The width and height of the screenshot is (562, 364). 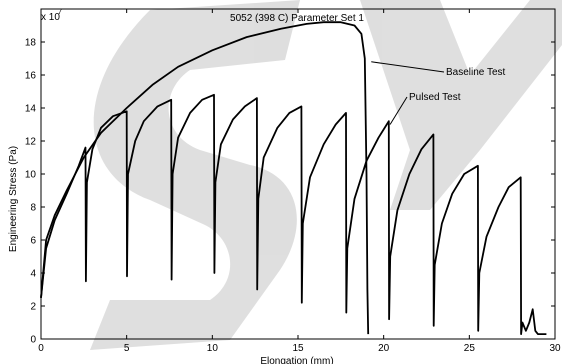 What do you see at coordinates (13, 199) in the screenshot?
I see `y-axis-label: Engineering Stress (Pa)` at bounding box center [13, 199].